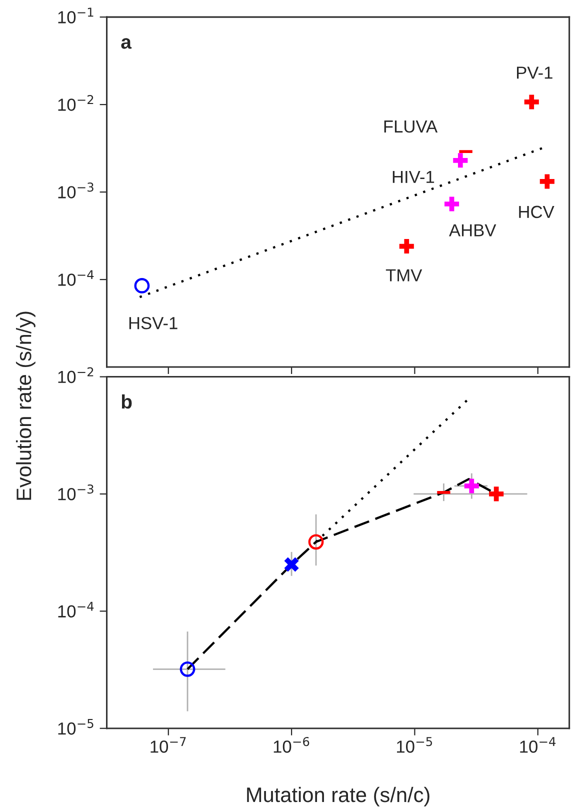  I want to click on annotation: HSV-1, so click(153, 323).